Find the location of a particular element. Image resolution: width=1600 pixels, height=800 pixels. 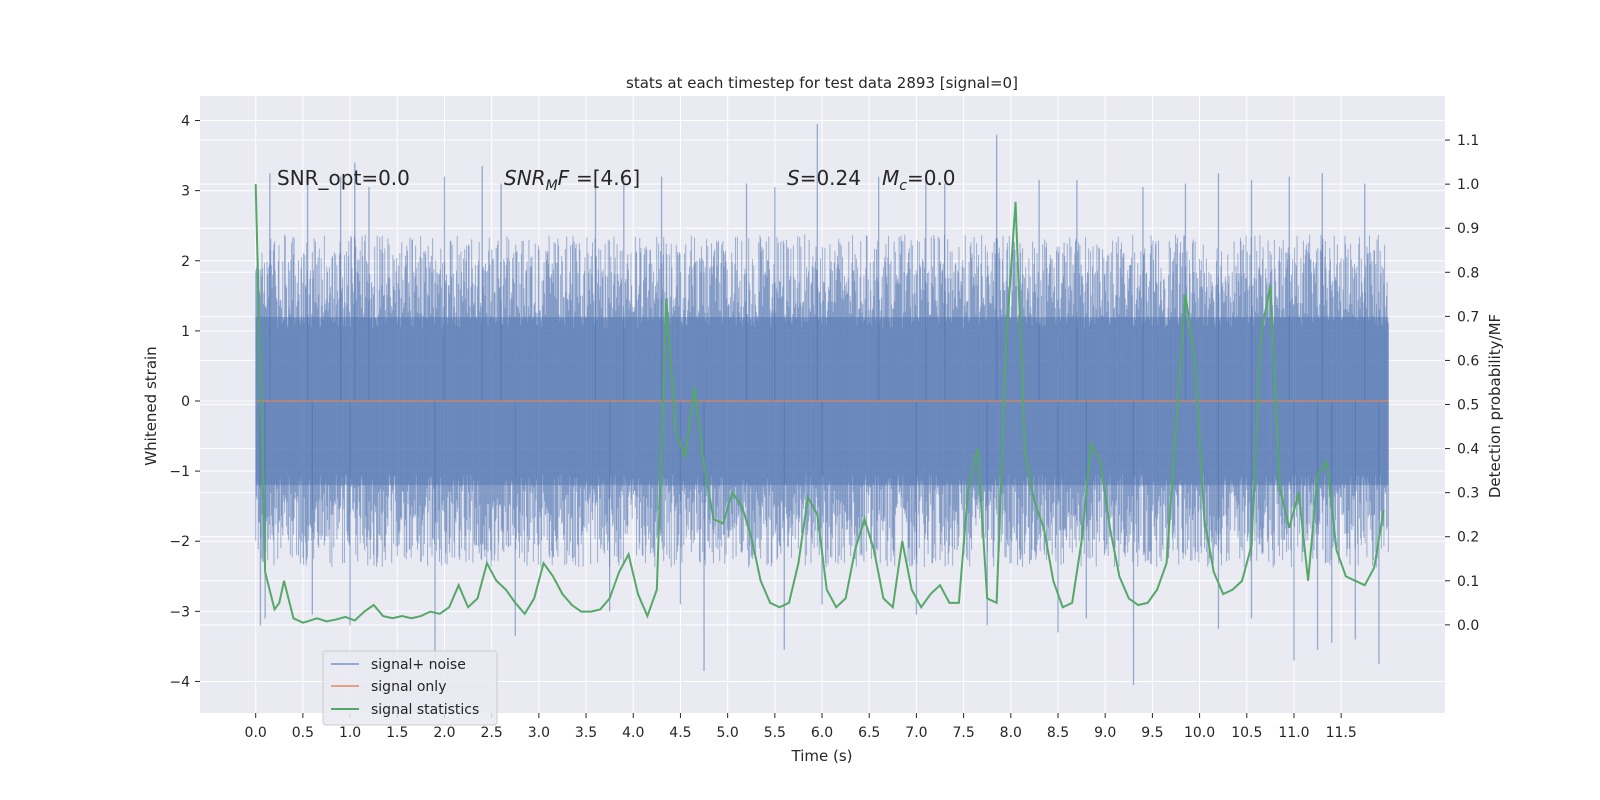

x-tick-label: 3.0 is located at coordinates (539, 733).